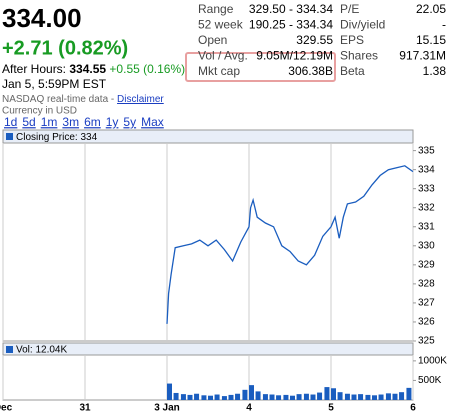 The height and width of the screenshot is (415, 450). Describe the element at coordinates (426, 341) in the screenshot. I see `y-tick-label: 325` at that location.